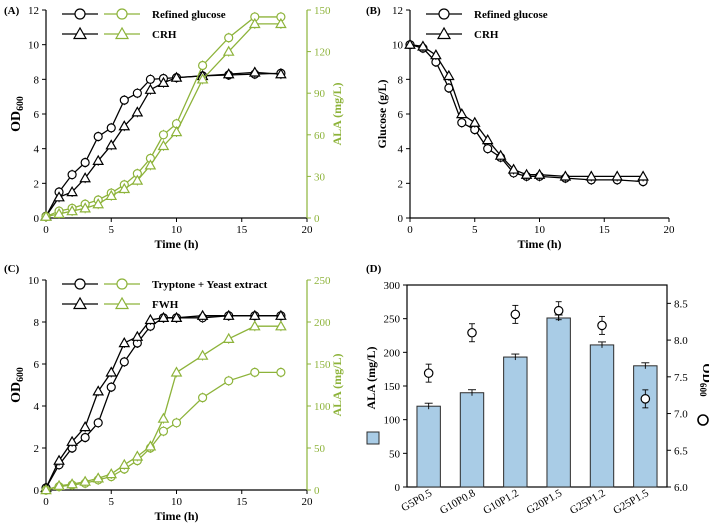  Describe the element at coordinates (163, 408) in the screenshot. I see `panel-2-series-3-line` at that location.